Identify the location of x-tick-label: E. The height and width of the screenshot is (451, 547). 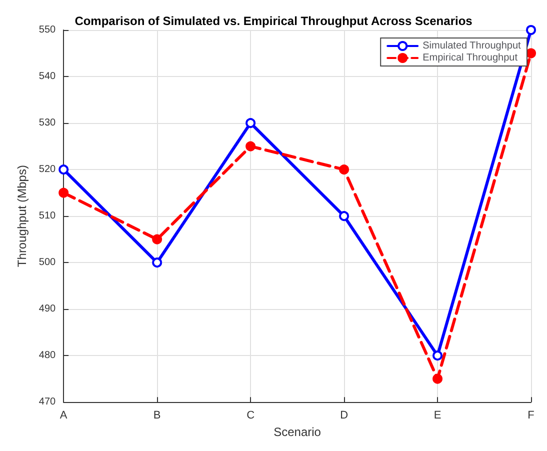
(438, 416).